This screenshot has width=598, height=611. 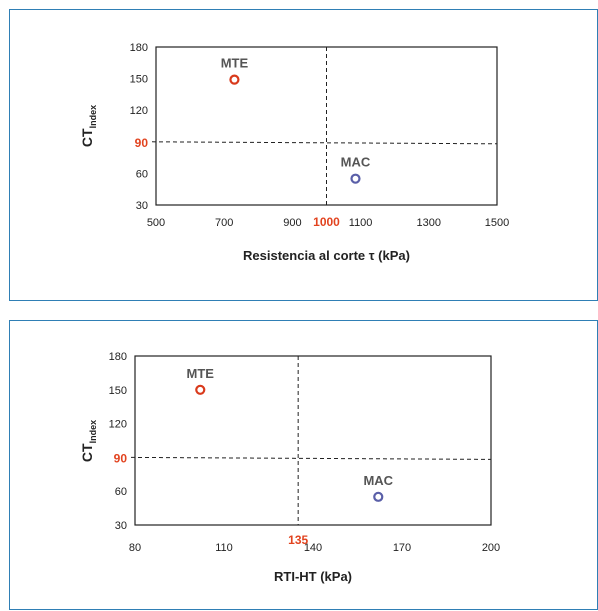 I want to click on x-threshold-label: 135, so click(x=298, y=540).